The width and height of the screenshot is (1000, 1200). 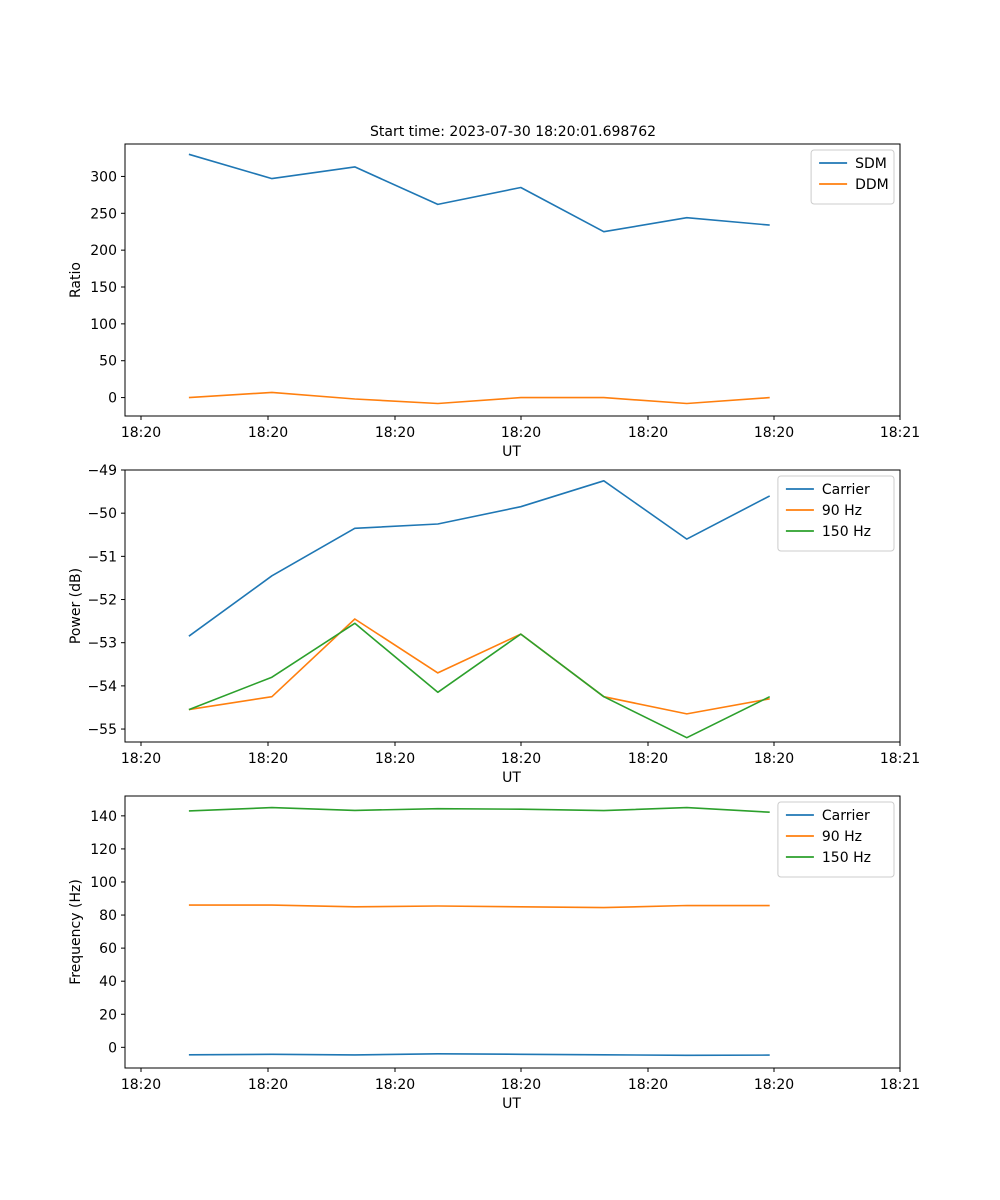 What do you see at coordinates (108, 916) in the screenshot?
I see `y-tick-label: 80` at bounding box center [108, 916].